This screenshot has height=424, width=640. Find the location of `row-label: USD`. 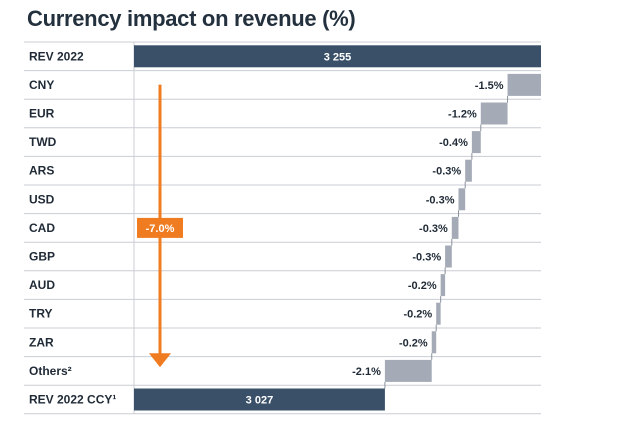

row-label: USD is located at coordinates (42, 199).